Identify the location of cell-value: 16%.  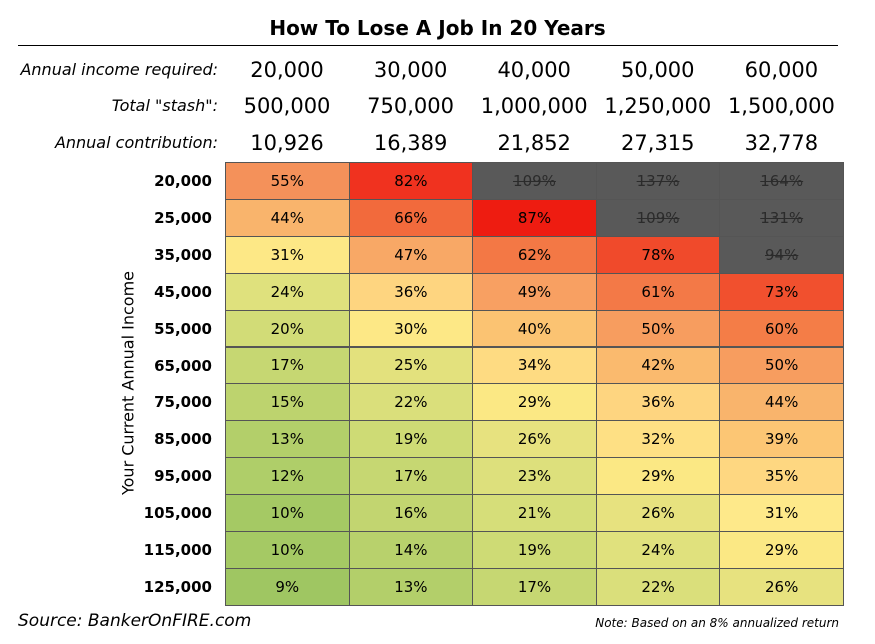
(411, 513).